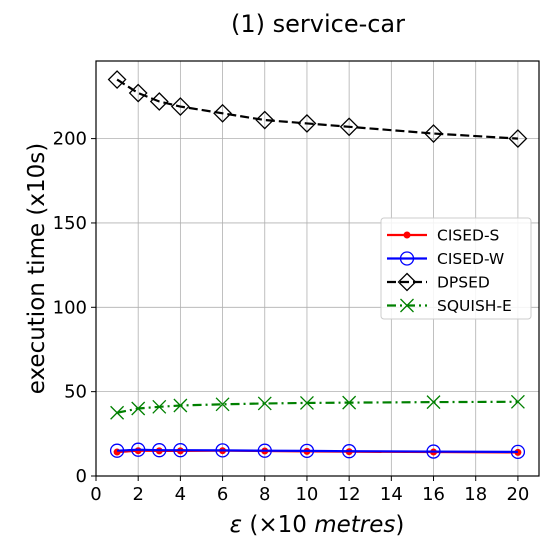  I want to click on x-tick-label: 4, so click(180, 494).